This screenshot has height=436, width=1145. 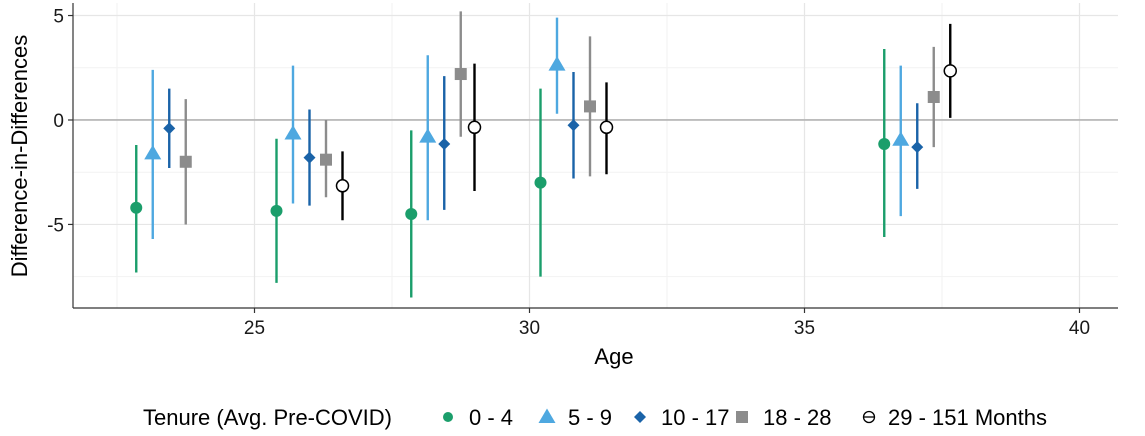 I want to click on y-tick-label: -5, so click(x=55, y=225).